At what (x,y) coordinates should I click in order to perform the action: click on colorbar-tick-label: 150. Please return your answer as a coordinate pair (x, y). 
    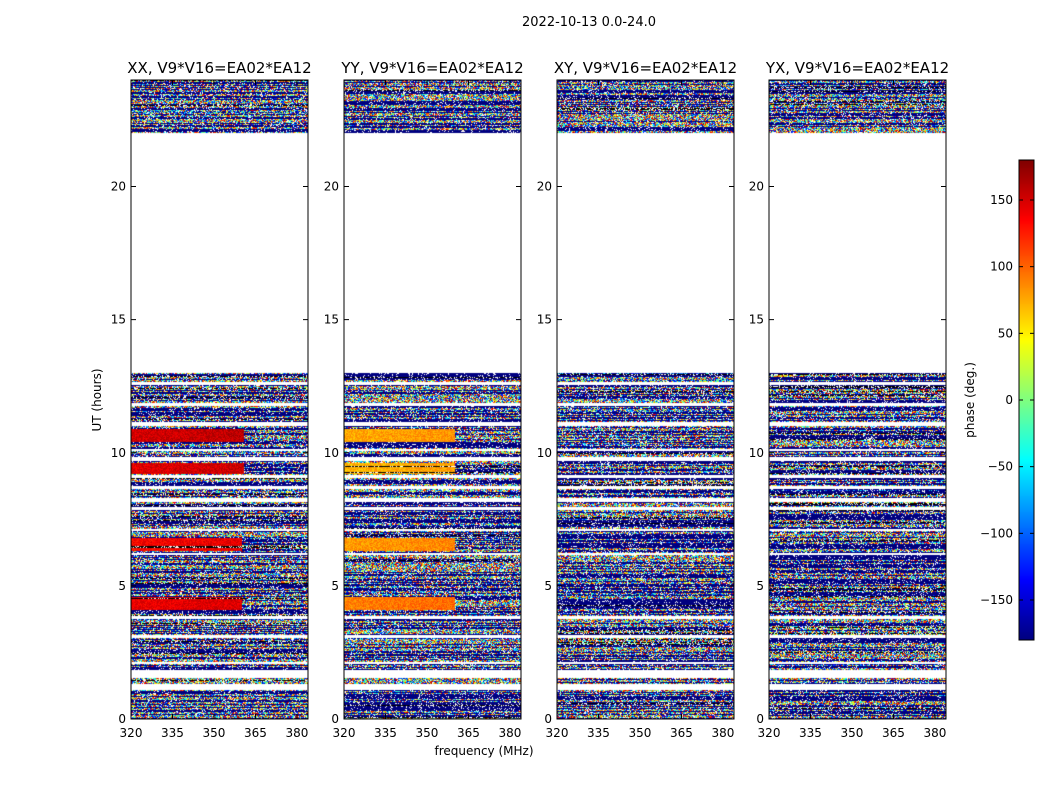
    Looking at the image, I should click on (1001, 200).